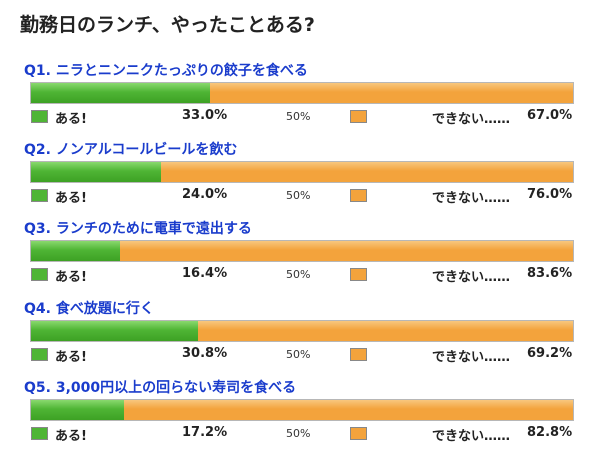  I want to click on no-percentage: 69.2%, so click(550, 353).